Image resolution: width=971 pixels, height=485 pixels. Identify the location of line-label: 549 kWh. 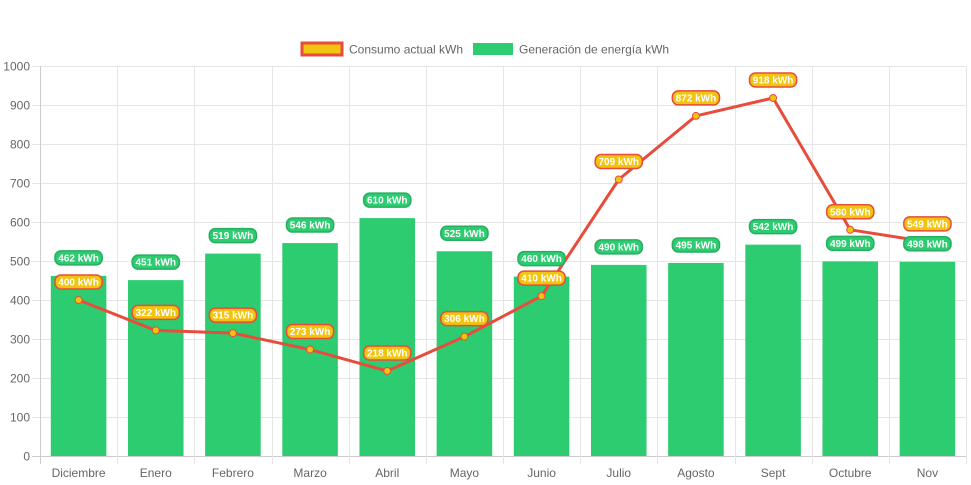
(927, 224).